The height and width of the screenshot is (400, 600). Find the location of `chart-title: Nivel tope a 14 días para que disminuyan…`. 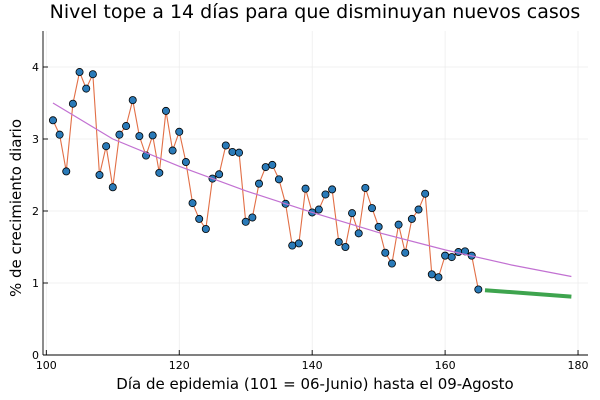

chart-title: Nivel tope a 14 días para que disminuyan… is located at coordinates (315, 12).